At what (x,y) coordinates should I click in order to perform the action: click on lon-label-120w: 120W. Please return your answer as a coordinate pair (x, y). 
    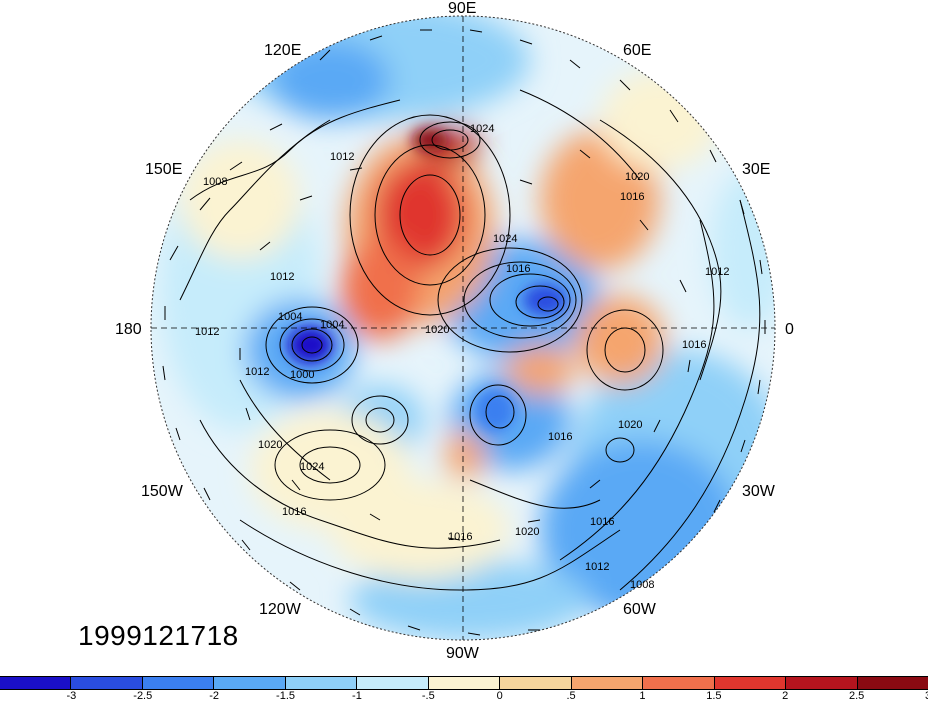
    Looking at the image, I should click on (280, 609).